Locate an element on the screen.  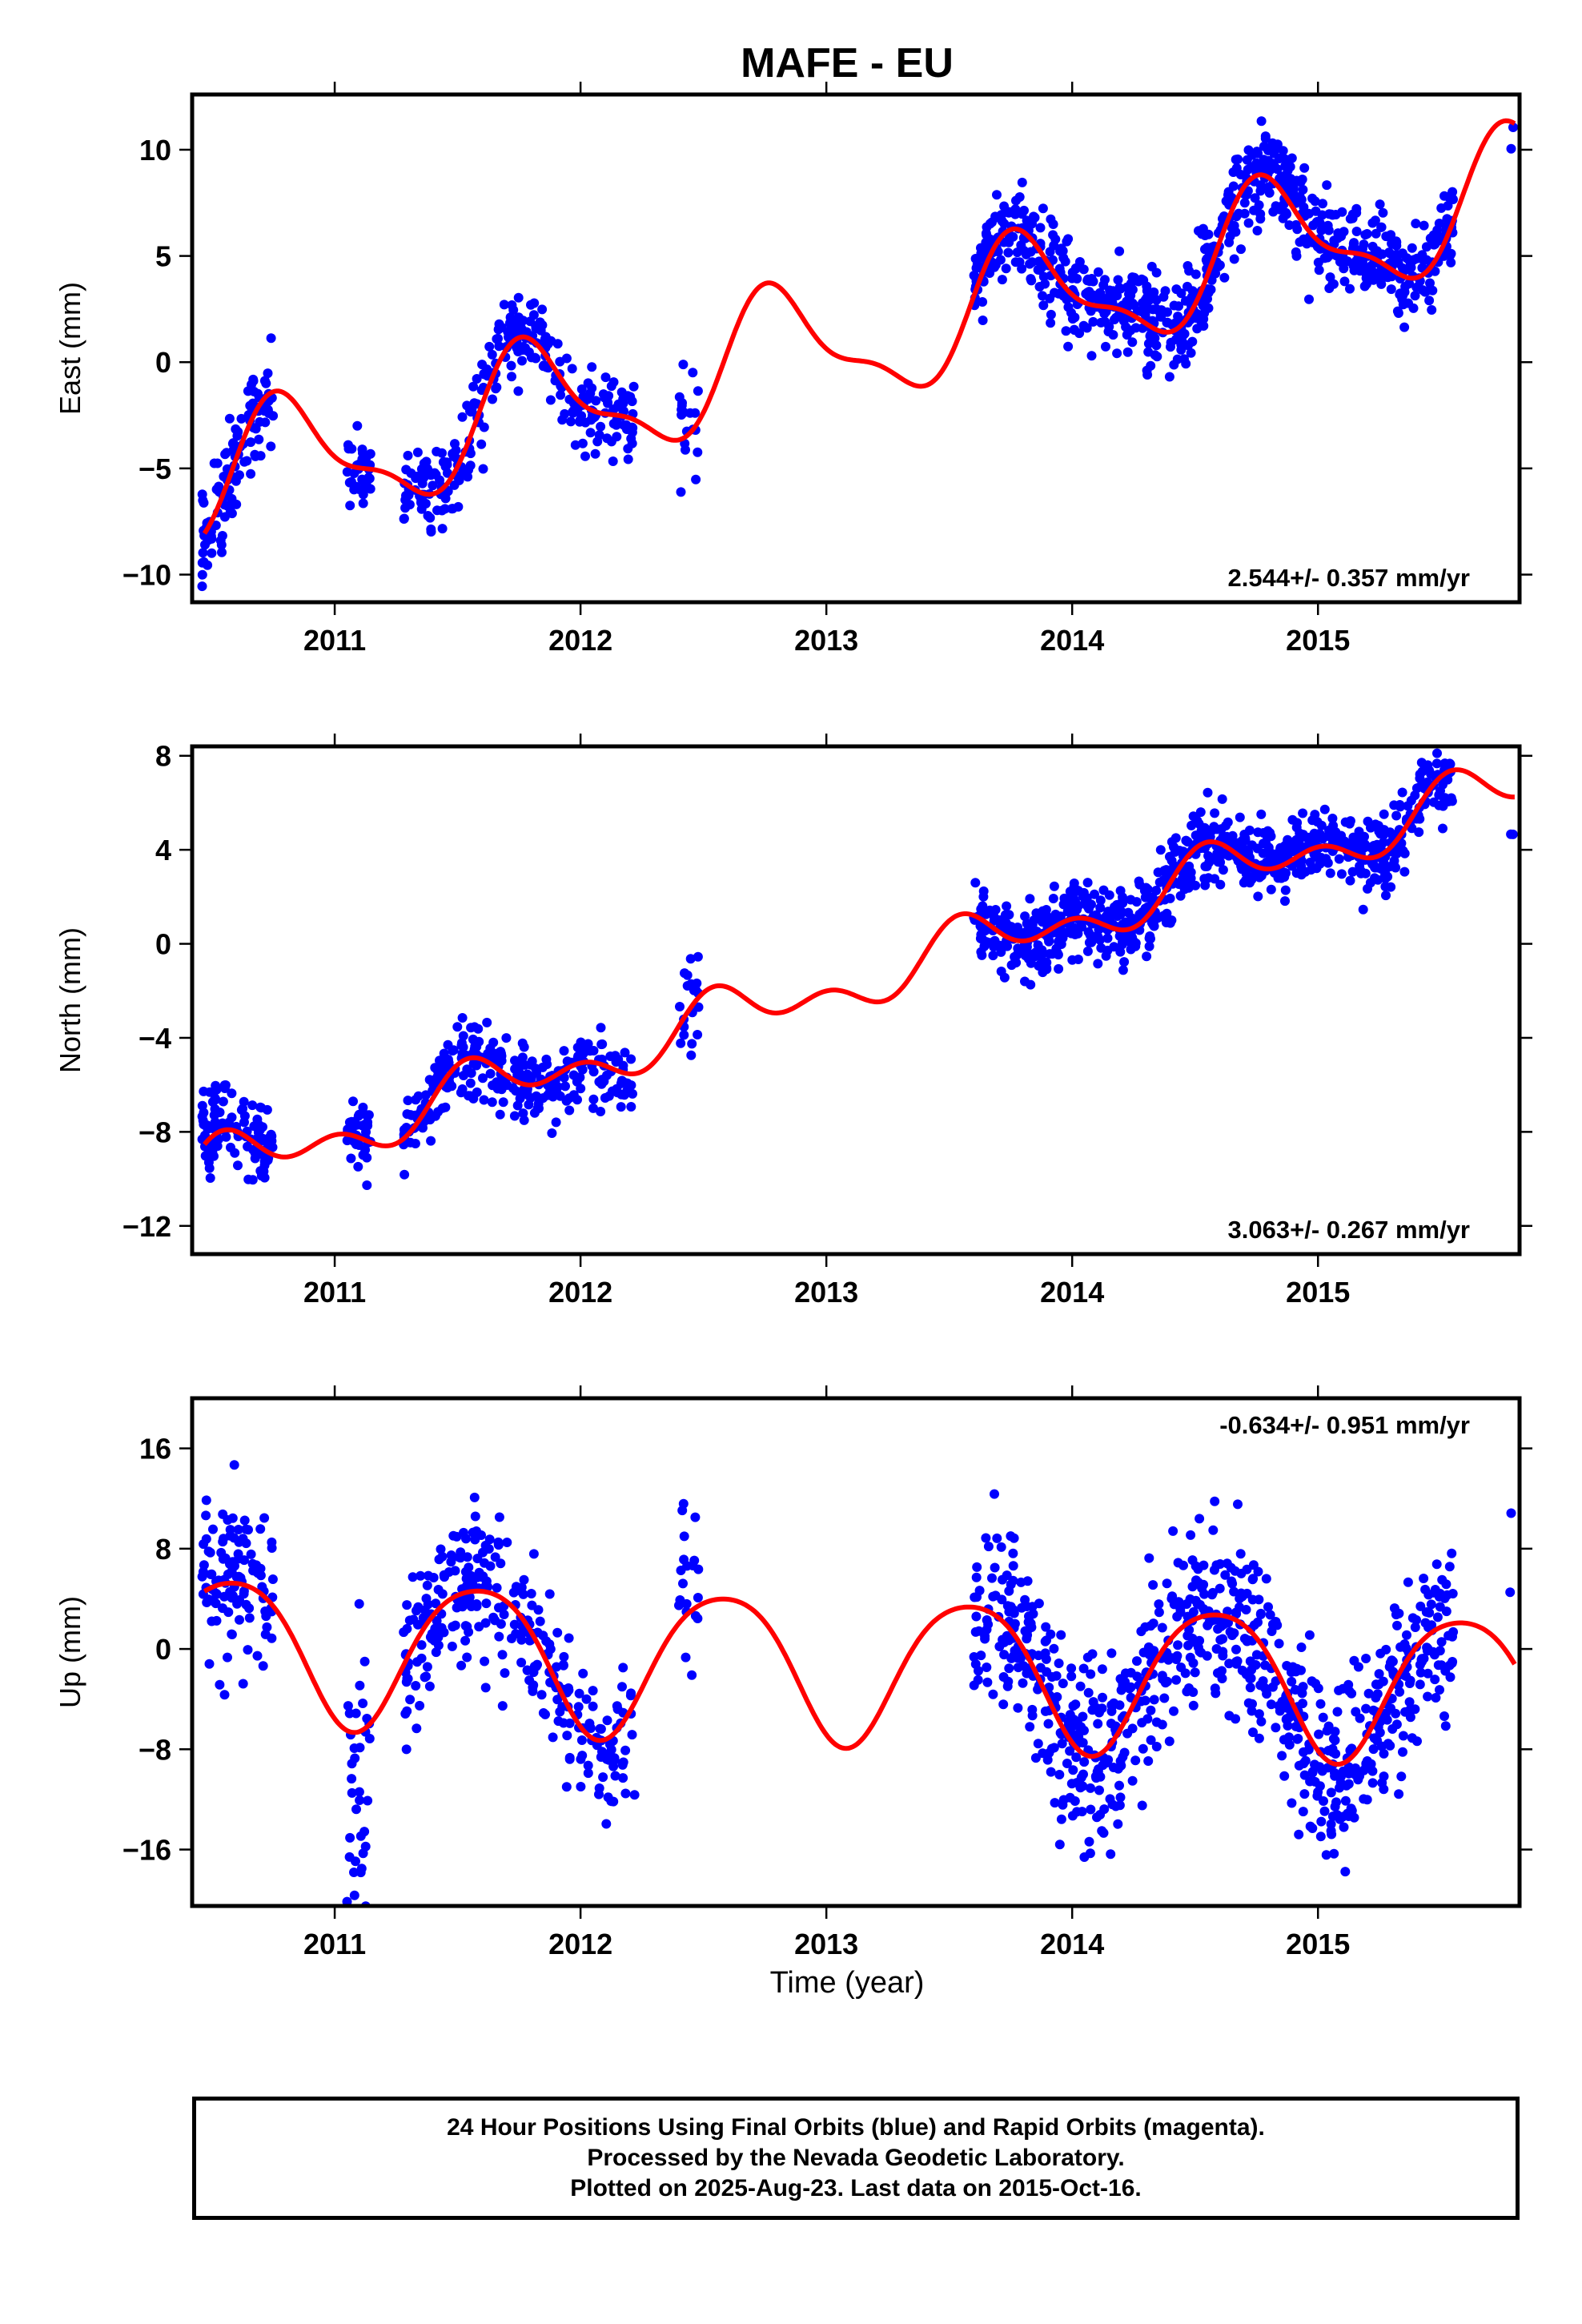
y-tick-label: 8 is located at coordinates (163, 1550).